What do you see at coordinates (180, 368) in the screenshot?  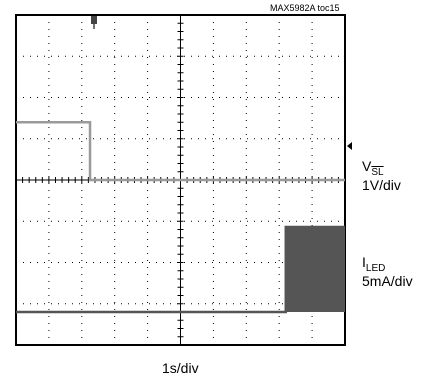 I see `time-scale-label: 1s/div` at bounding box center [180, 368].